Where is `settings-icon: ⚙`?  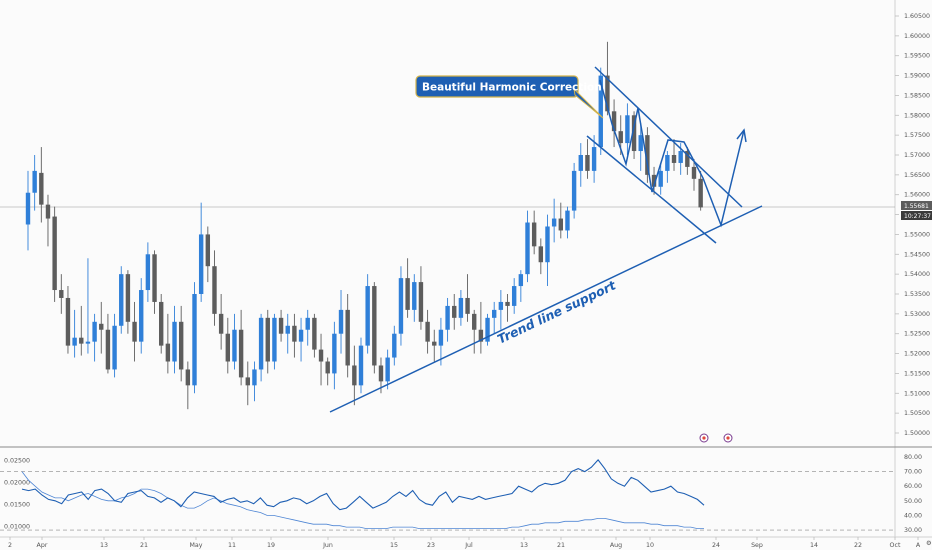 settings-icon: ⚙ is located at coordinates (929, 543).